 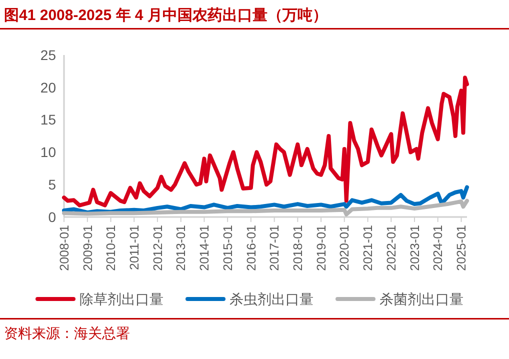 I want to click on chart-title: 图41 2008-2025 年 4 月中国农药出口量（万吨）, so click(x=166, y=15).